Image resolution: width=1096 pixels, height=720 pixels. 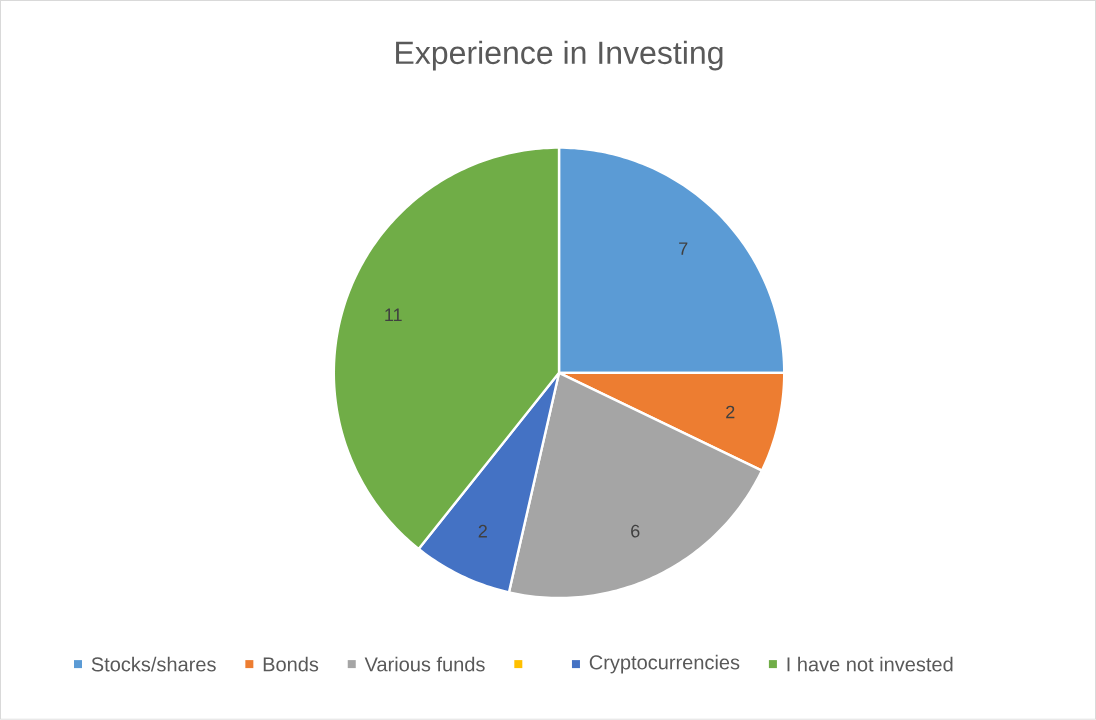 What do you see at coordinates (393, 315) in the screenshot?
I see `data-label: 11` at bounding box center [393, 315].